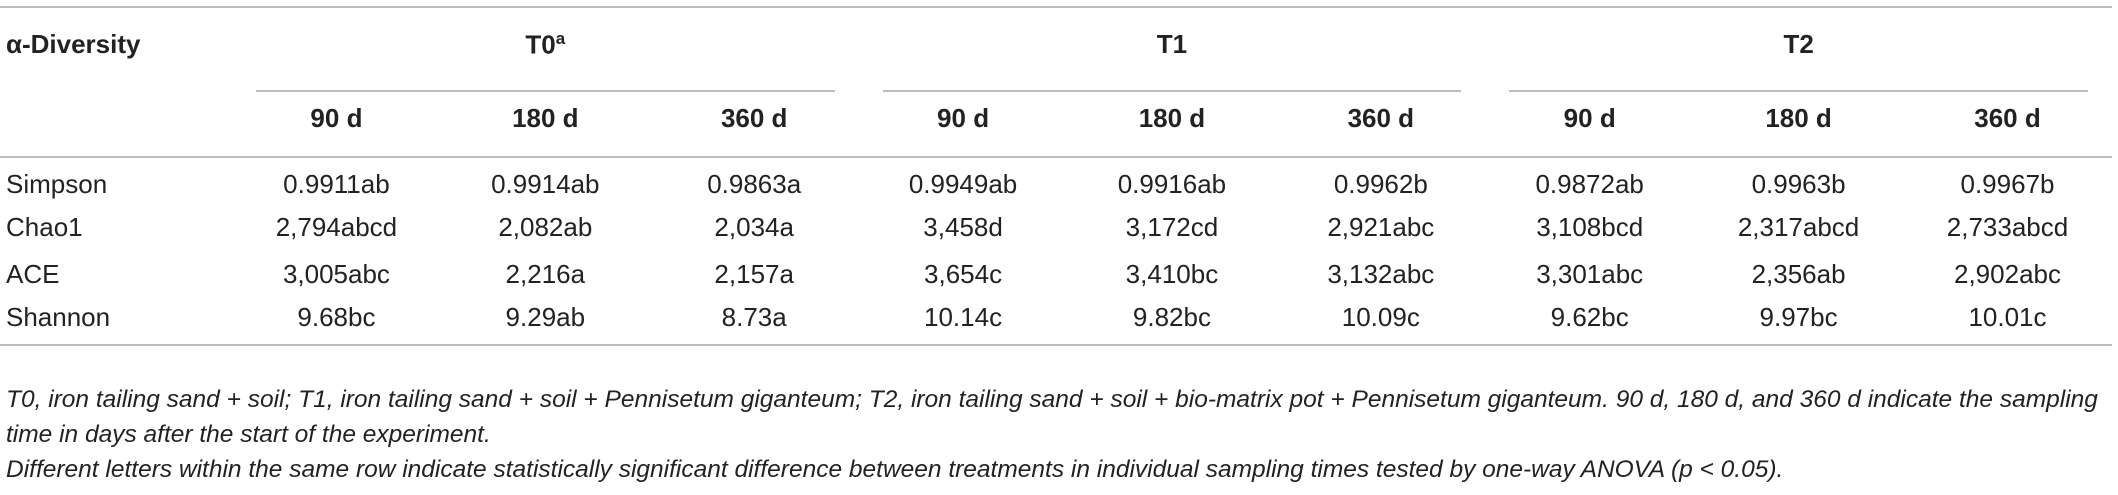  Describe the element at coordinates (2007, 274) in the screenshot. I see `cell: 2,902abc` at that location.